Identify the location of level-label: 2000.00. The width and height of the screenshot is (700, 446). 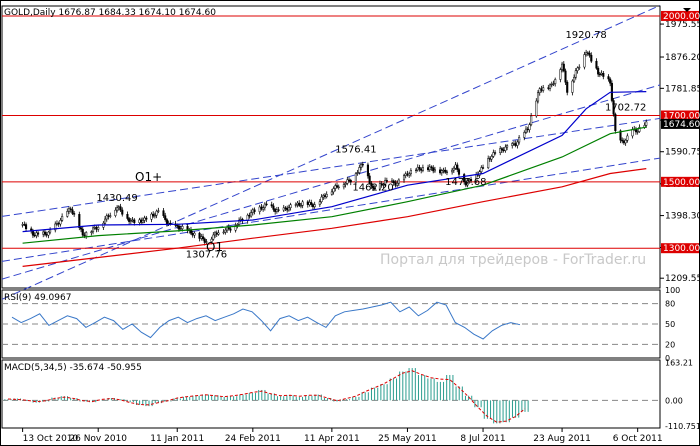
(681, 17).